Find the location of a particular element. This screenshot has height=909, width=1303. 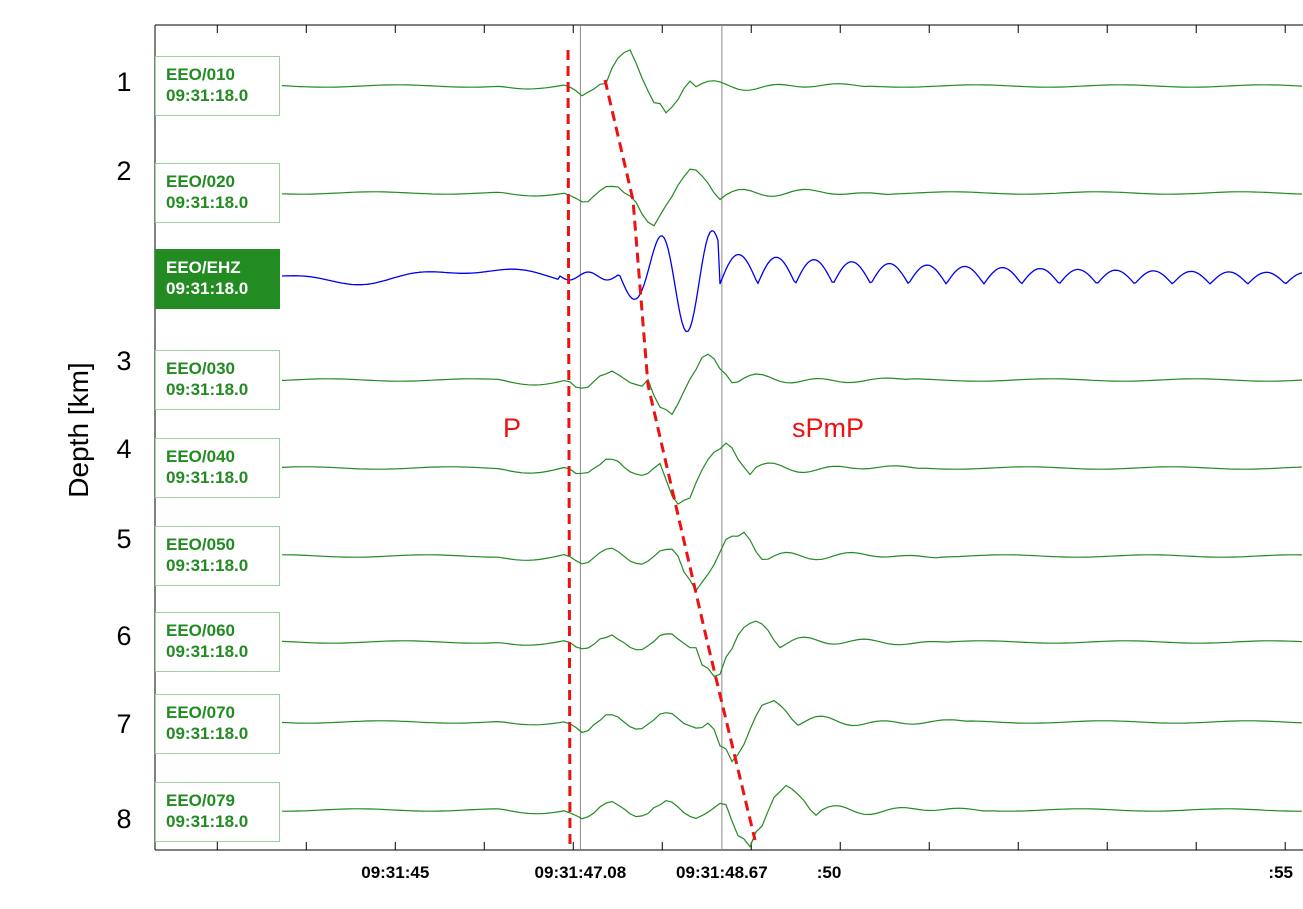

station-label-030: EEO/030 09:31:18.0 is located at coordinates (217, 380).